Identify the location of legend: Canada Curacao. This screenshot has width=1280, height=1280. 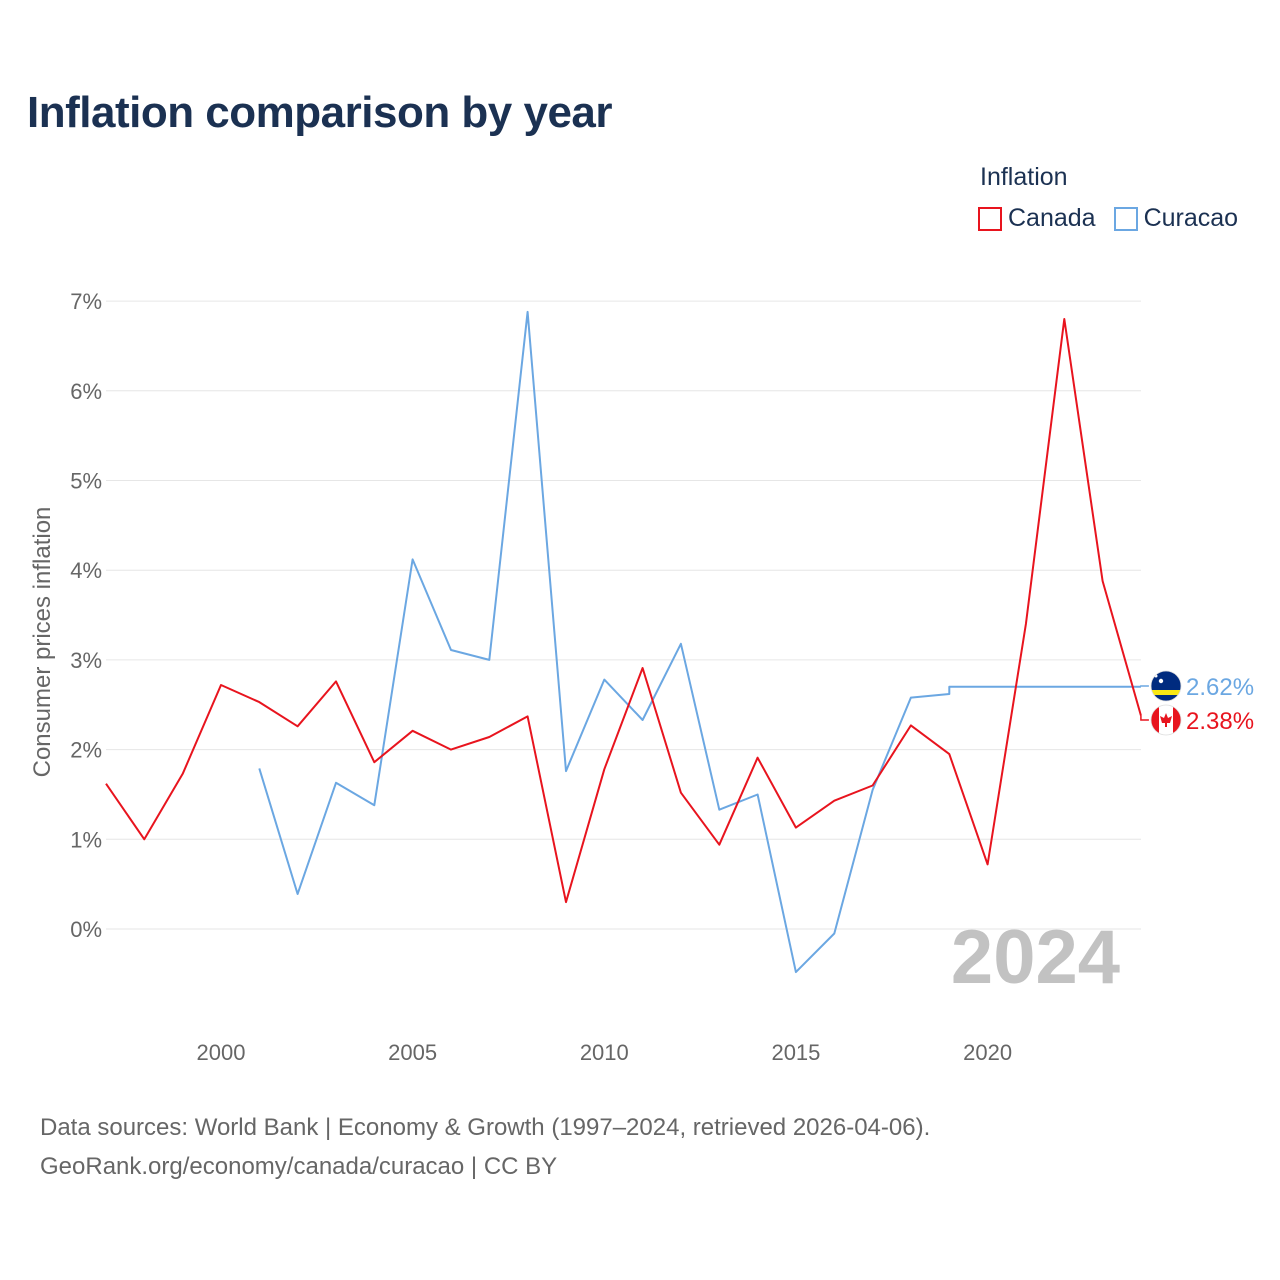
(1108, 218).